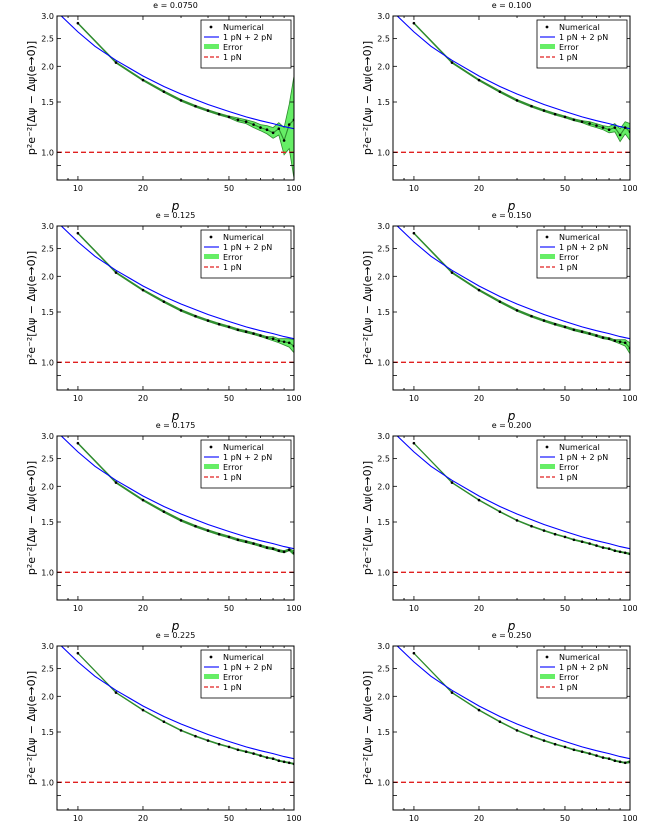 This screenshot has height=824, width=659. What do you see at coordinates (175, 5) in the screenshot?
I see `chart-title: e = 0.0750` at bounding box center [175, 5].